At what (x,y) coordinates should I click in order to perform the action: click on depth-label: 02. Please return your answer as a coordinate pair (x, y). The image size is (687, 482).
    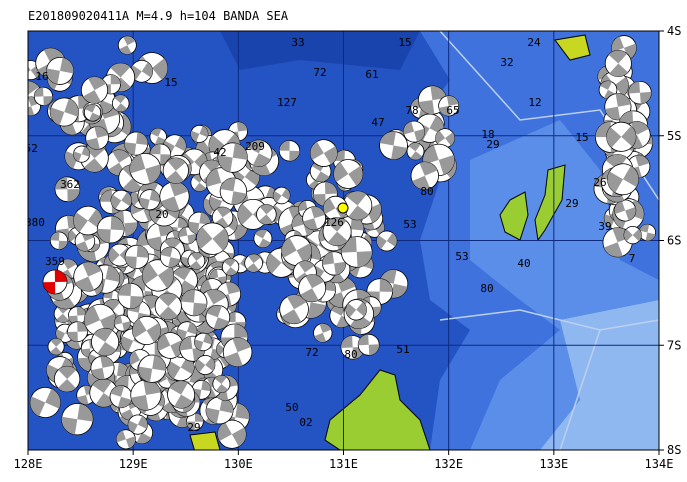
    Looking at the image, I should click on (305, 422).